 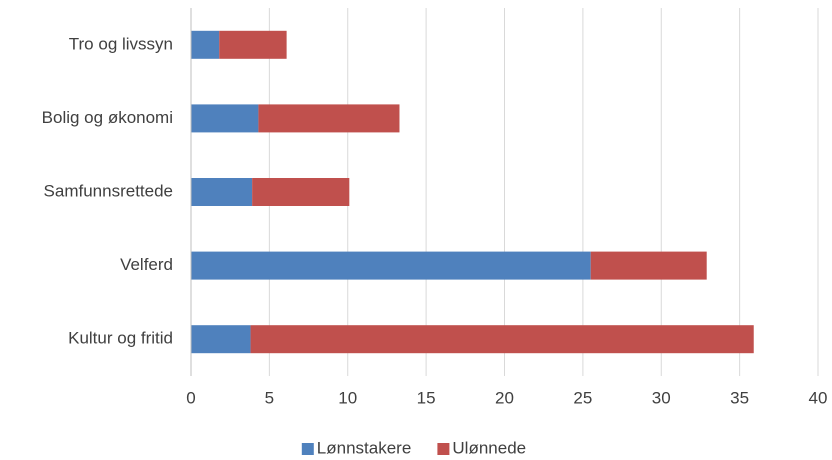 I want to click on x-tick-label: 35, so click(x=739, y=397).